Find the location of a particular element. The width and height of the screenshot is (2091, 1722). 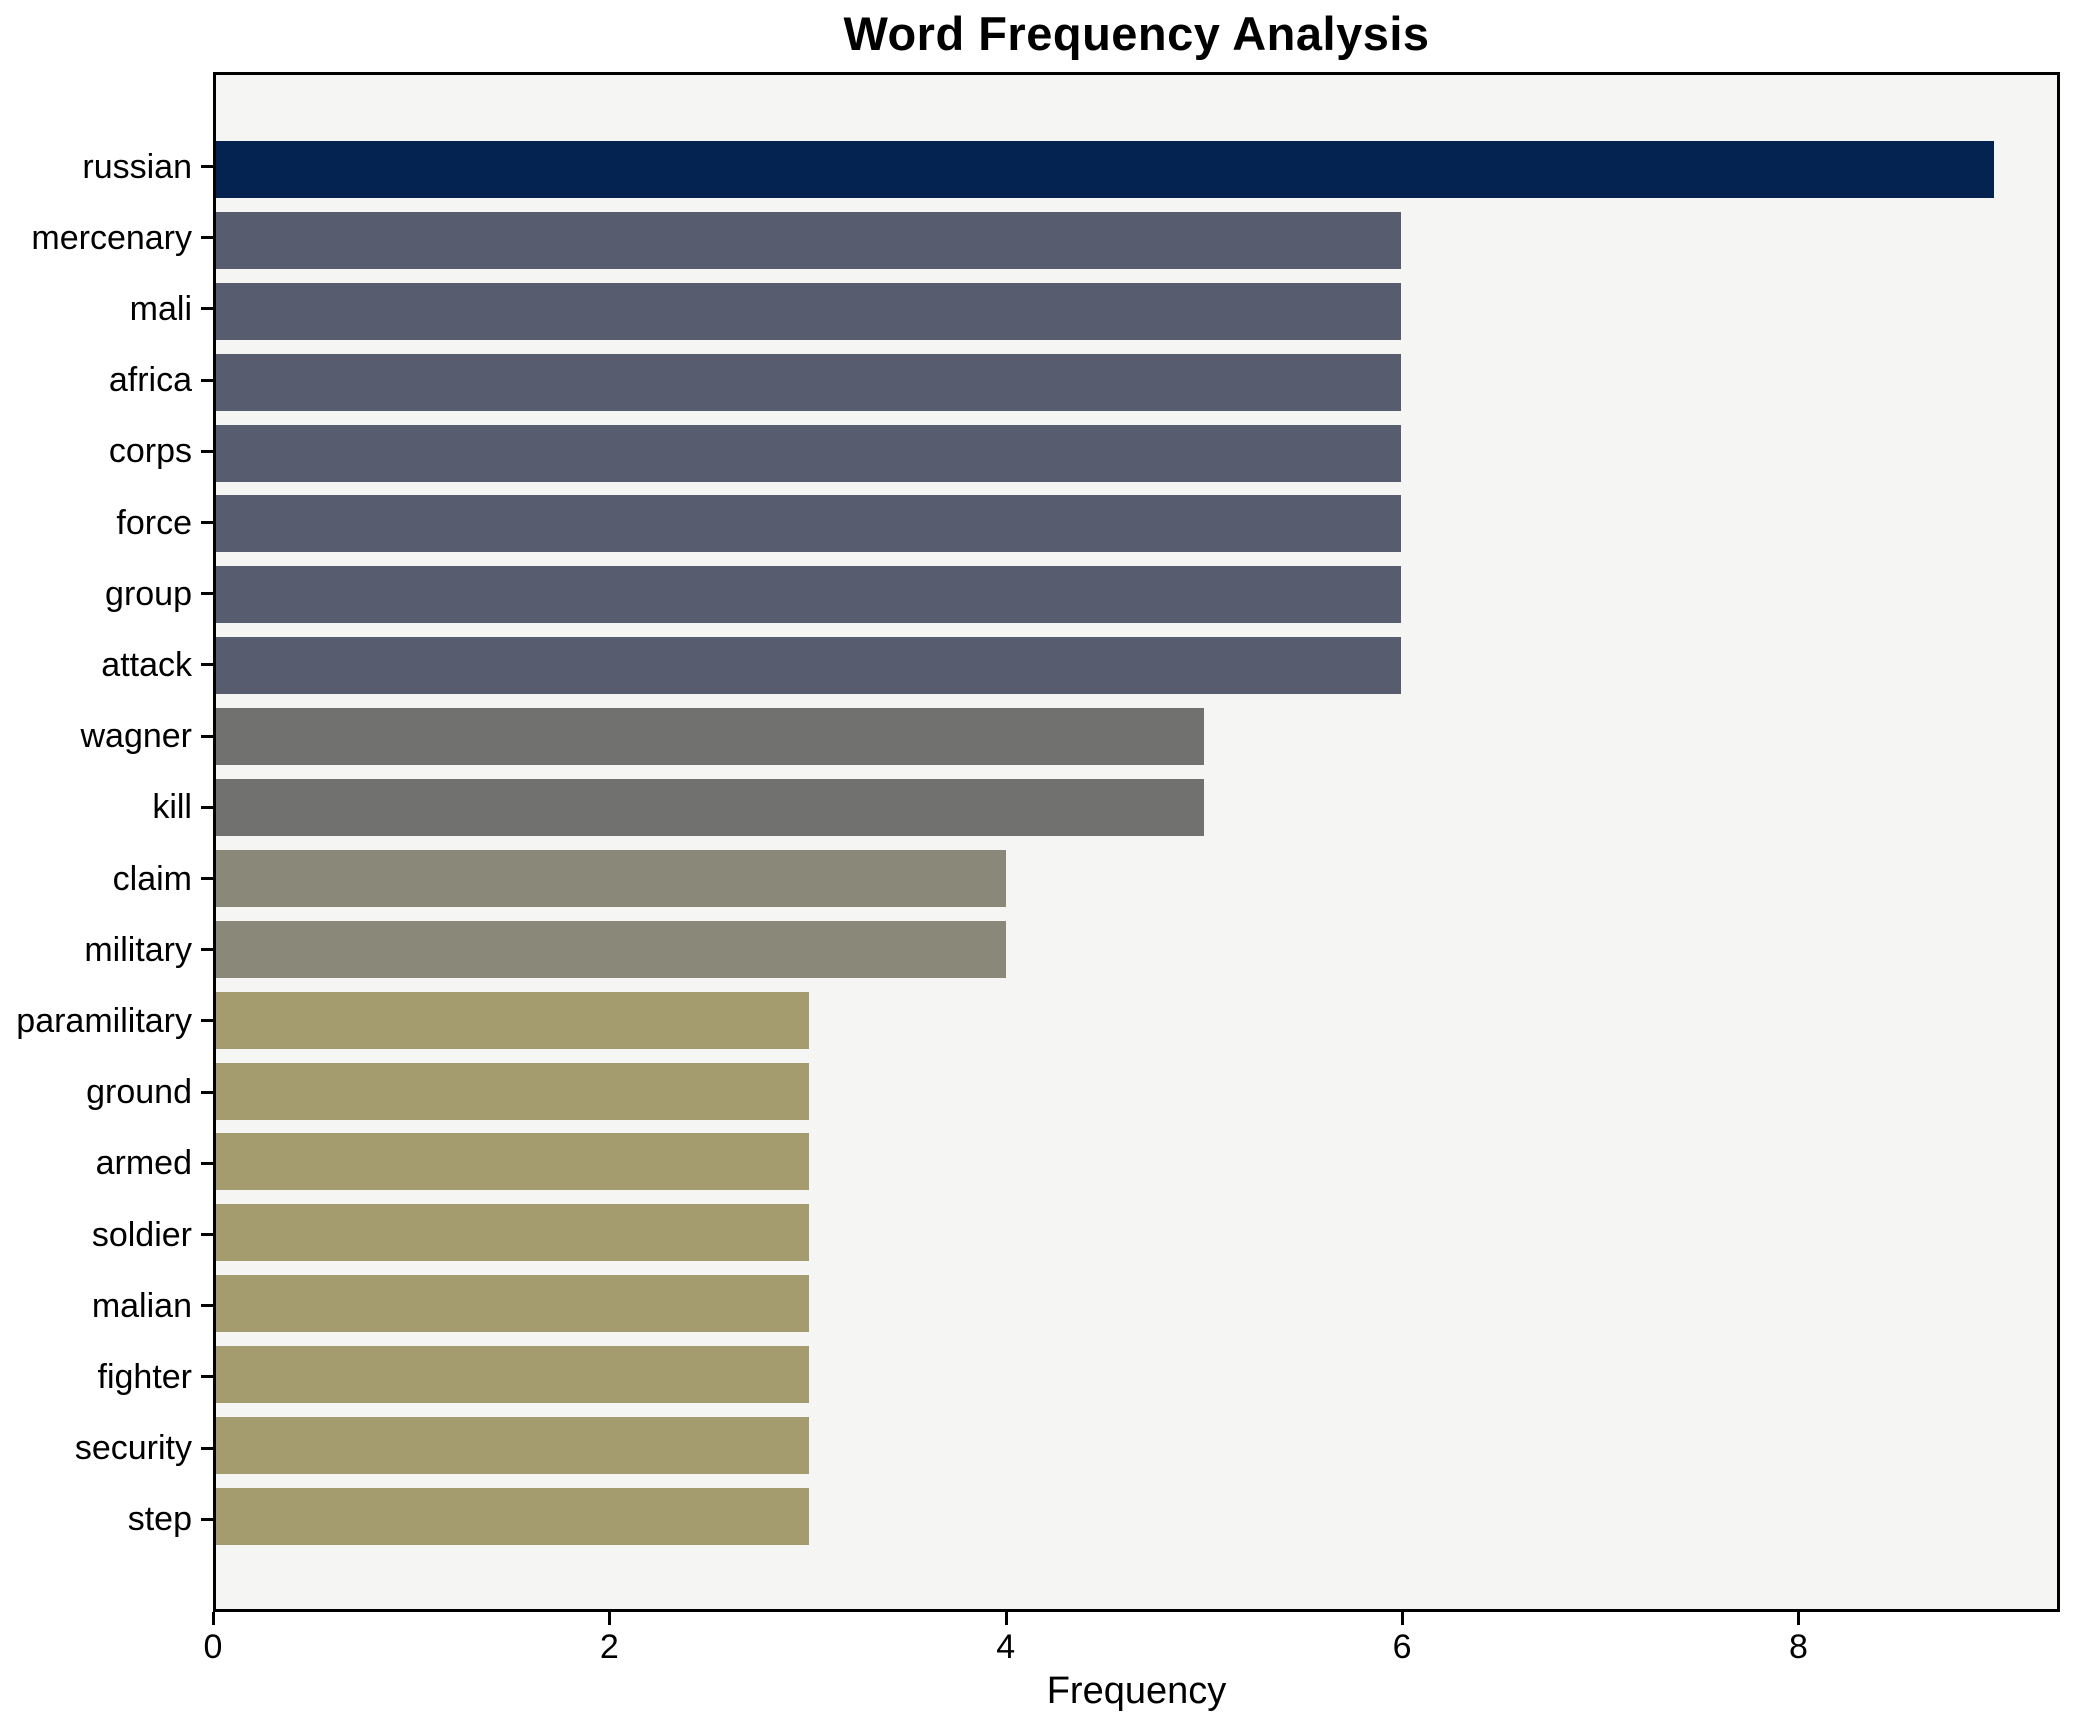

y-axis-label-attack: attack is located at coordinates (146, 664).